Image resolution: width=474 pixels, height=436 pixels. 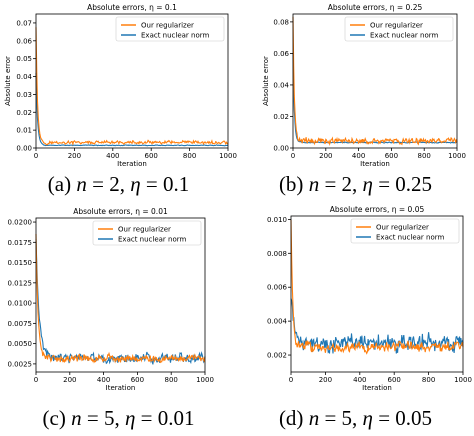 I want to click on y-tick-label: 0.002, so click(x=277, y=356).